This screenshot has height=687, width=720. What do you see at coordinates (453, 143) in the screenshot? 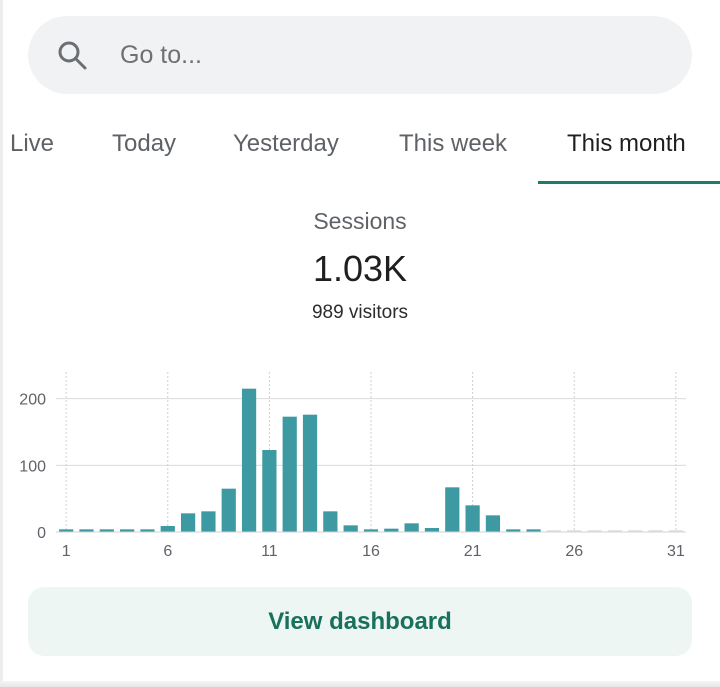
I see `tab-this-week: This week` at bounding box center [453, 143].